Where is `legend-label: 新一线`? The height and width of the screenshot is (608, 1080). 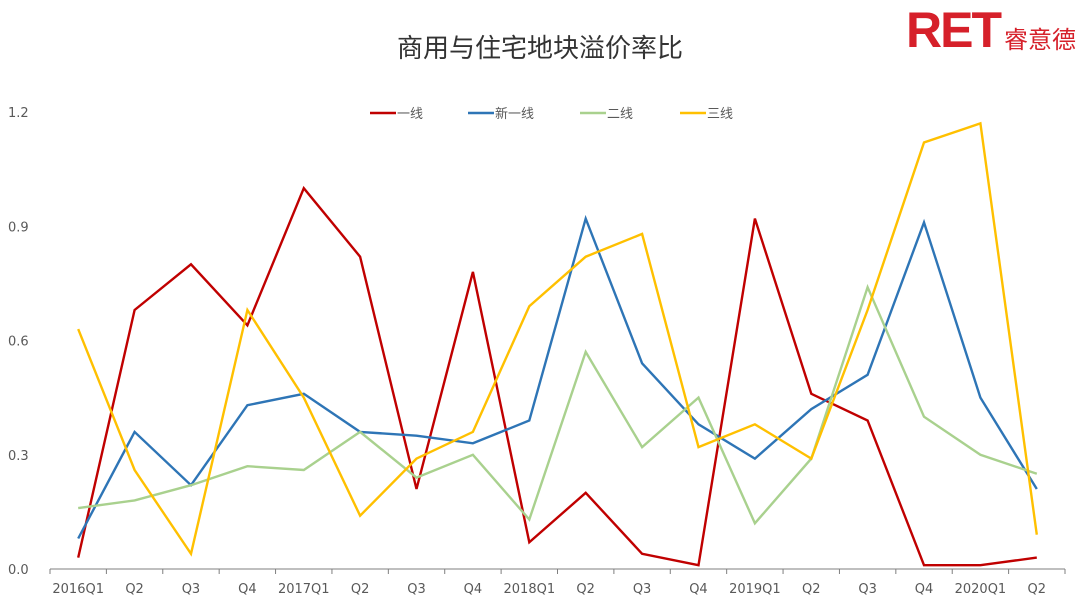
legend-label: 新一线 is located at coordinates (514, 114).